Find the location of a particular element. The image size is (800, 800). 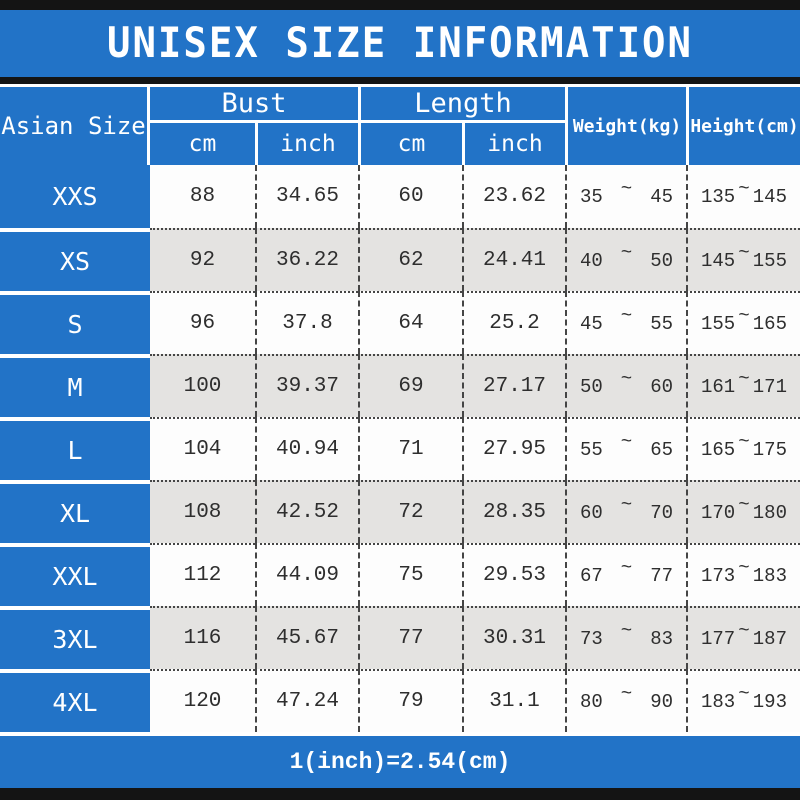

height-range: 165 ~ 175 is located at coordinates (743, 448).